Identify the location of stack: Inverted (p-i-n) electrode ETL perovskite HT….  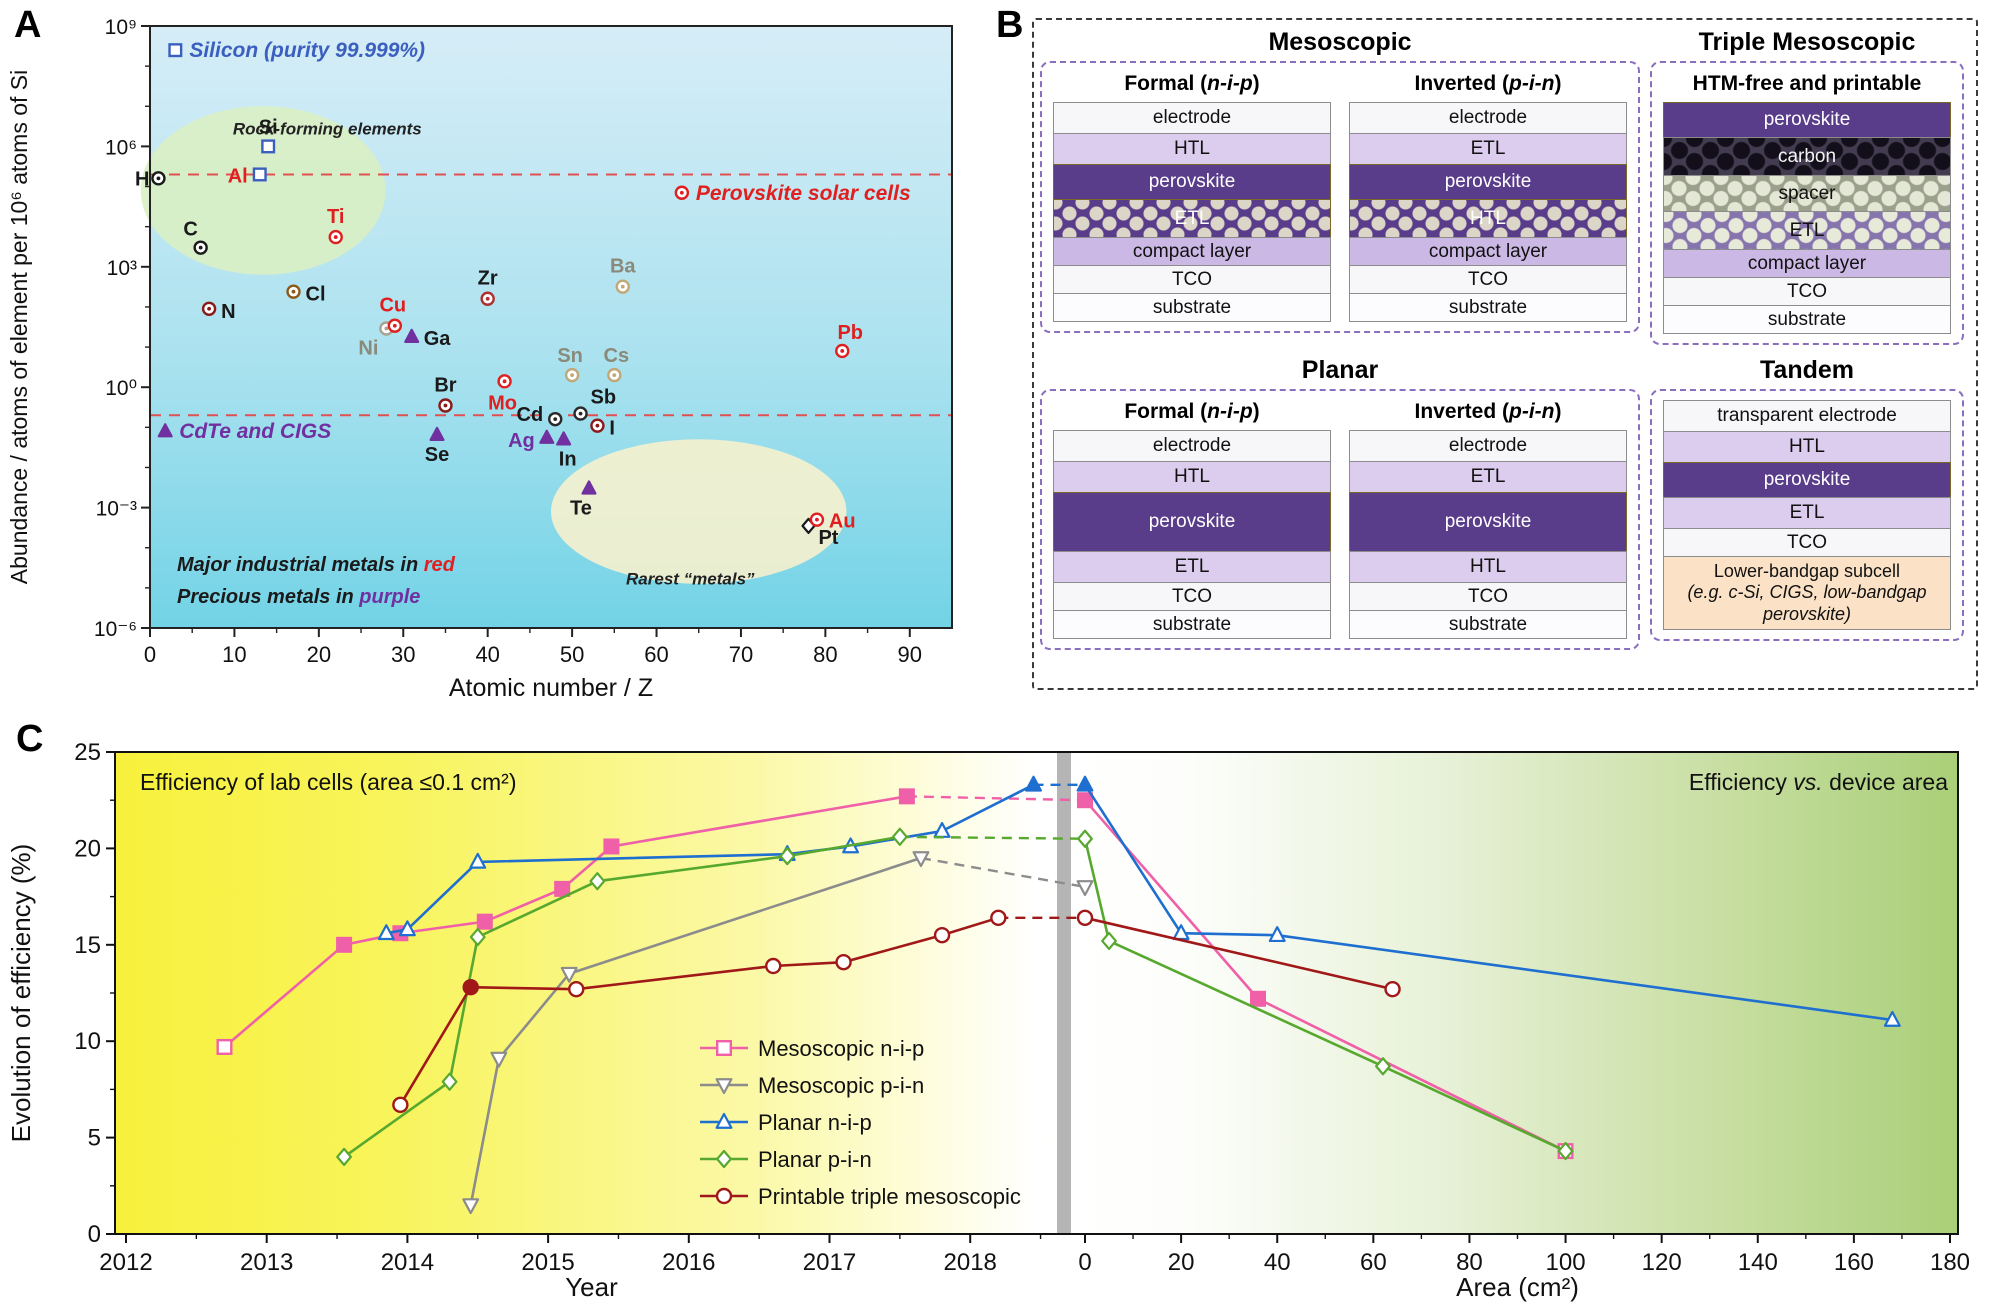
(1488, 519).